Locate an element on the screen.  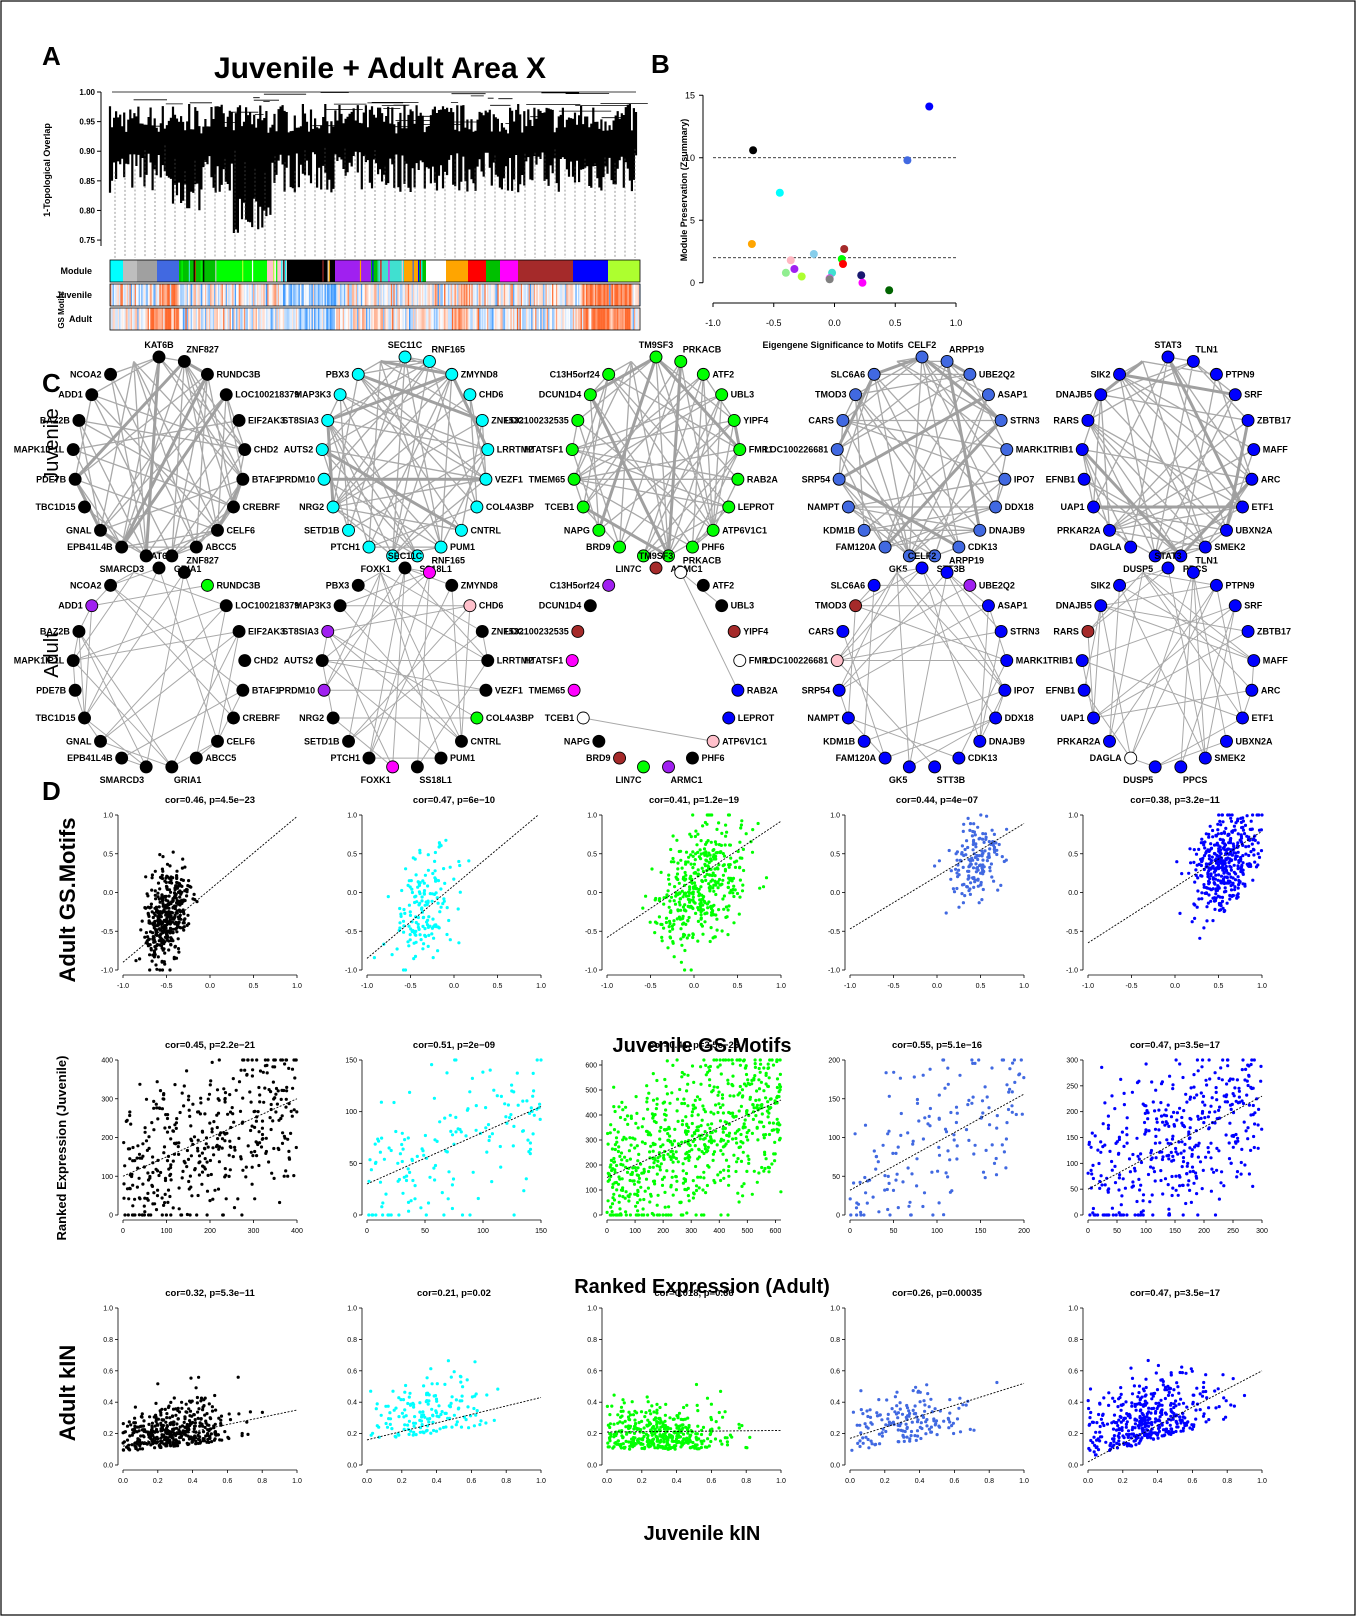
module-color-track is located at coordinates (375, 271).